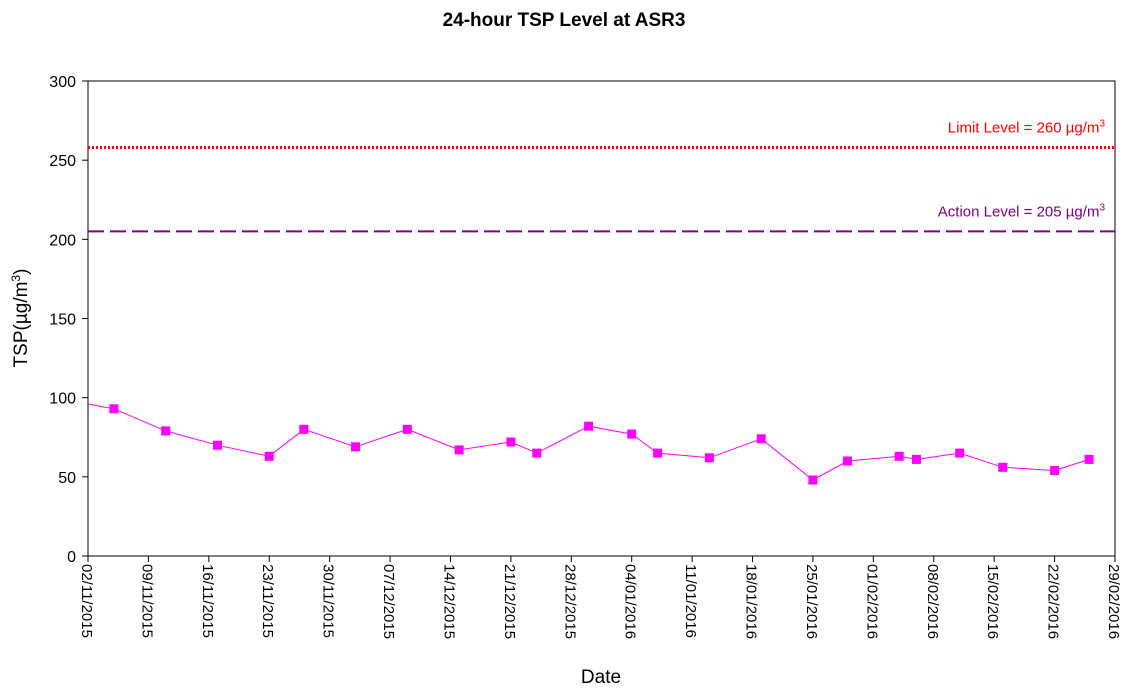  What do you see at coordinates (388, 601) in the screenshot?
I see `x-tick-label: 07/12/2015` at bounding box center [388, 601].